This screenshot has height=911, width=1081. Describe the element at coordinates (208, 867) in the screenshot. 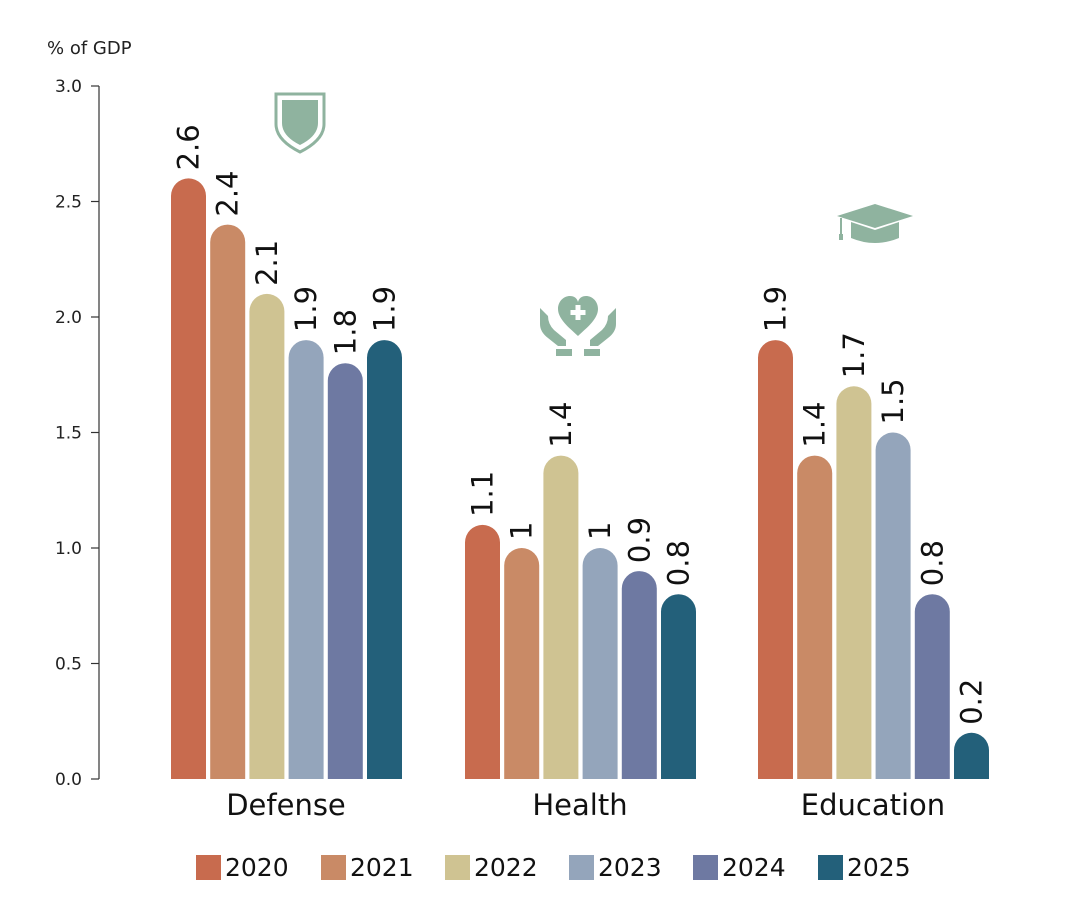

I see `legend-swatch-2020` at that location.